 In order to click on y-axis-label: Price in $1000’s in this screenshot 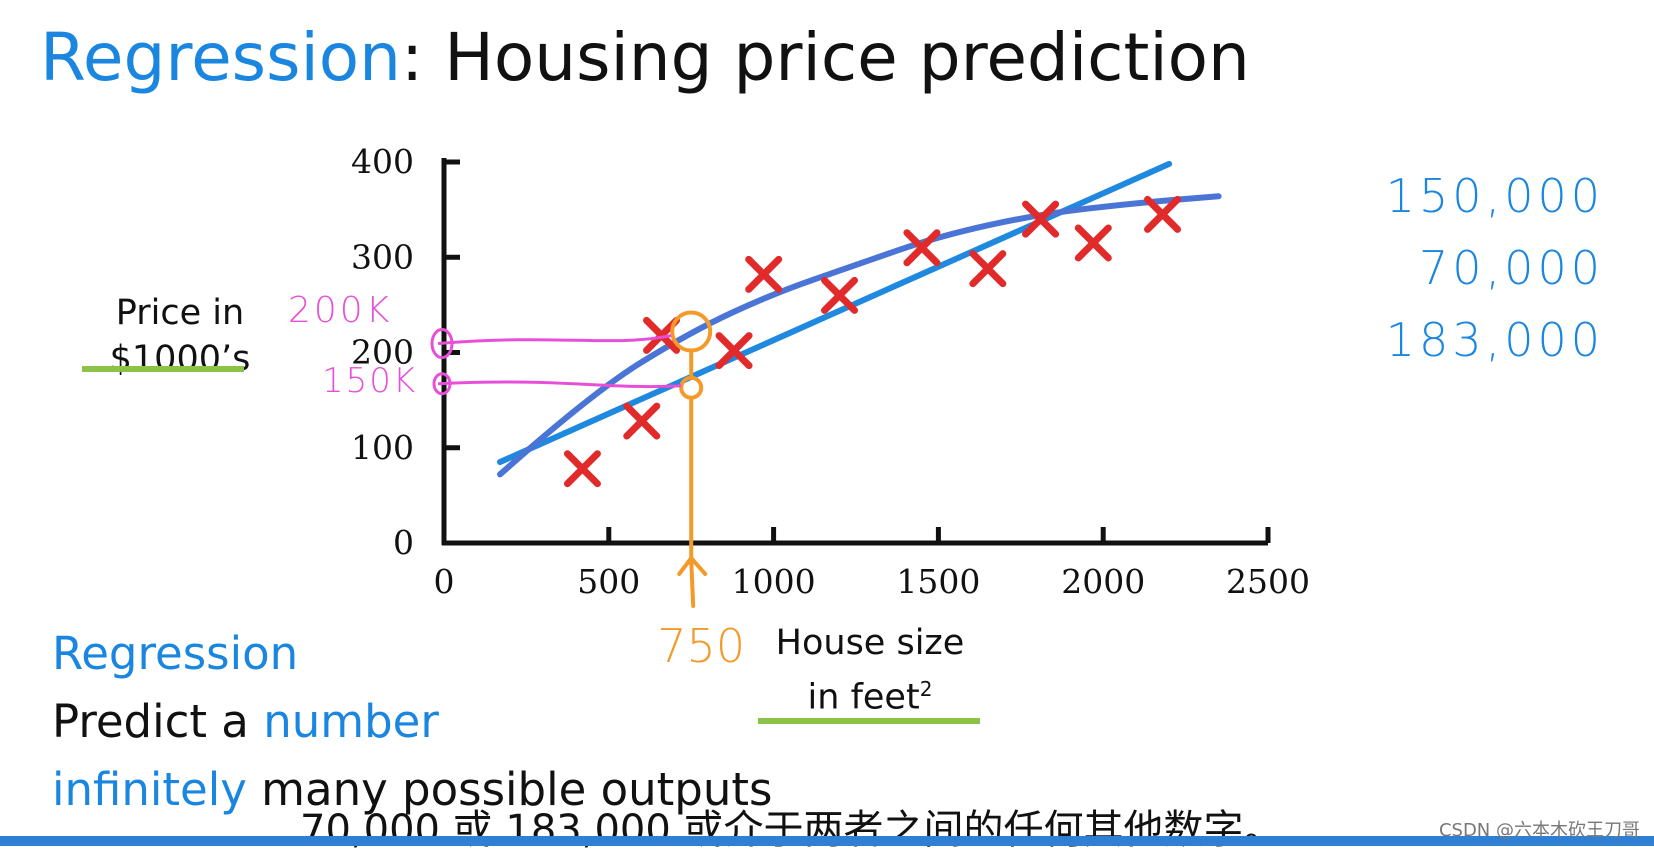, I will do `click(180, 336)`.